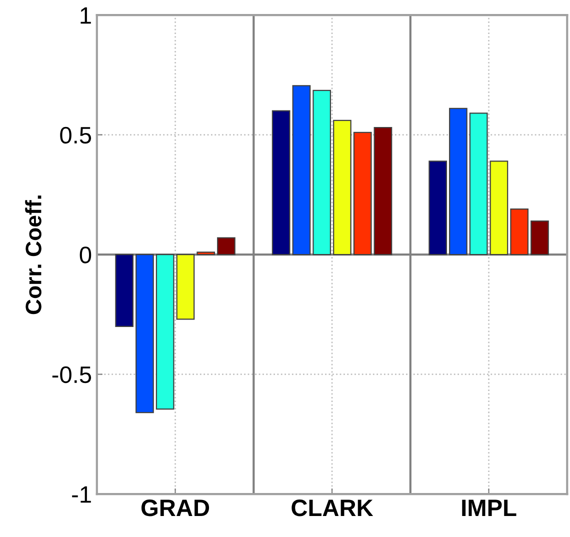 This screenshot has height=537, width=570. What do you see at coordinates (175, 508) in the screenshot?
I see `x-tick-label: GRAD` at bounding box center [175, 508].